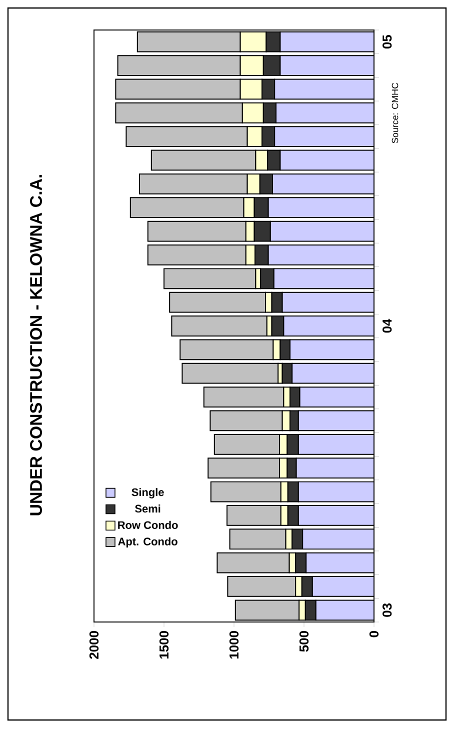 The width and height of the screenshot is (453, 731). I want to click on legend-label: Single, so click(148, 493).